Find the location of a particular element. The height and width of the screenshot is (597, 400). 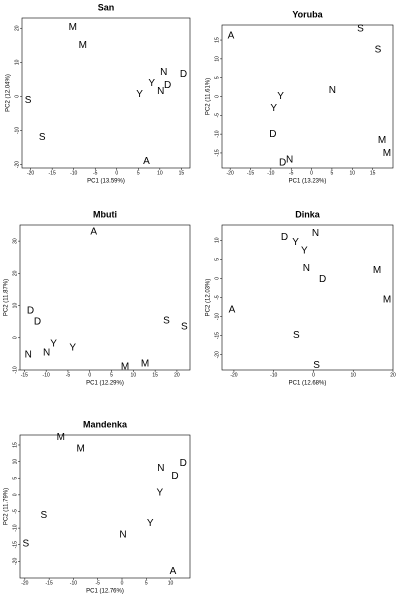

y-axis-label: PC2 (12.04%) is located at coordinates (9, 93).